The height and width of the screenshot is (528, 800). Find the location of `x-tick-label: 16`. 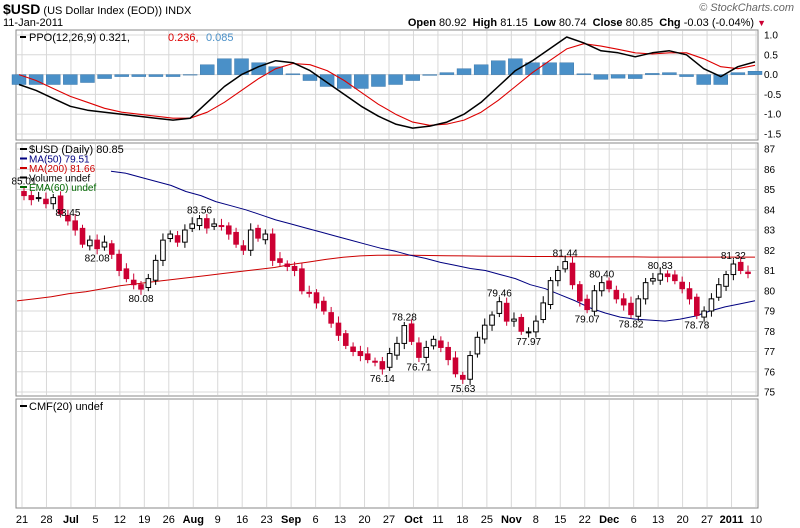

x-tick-label: 16 is located at coordinates (242, 520).